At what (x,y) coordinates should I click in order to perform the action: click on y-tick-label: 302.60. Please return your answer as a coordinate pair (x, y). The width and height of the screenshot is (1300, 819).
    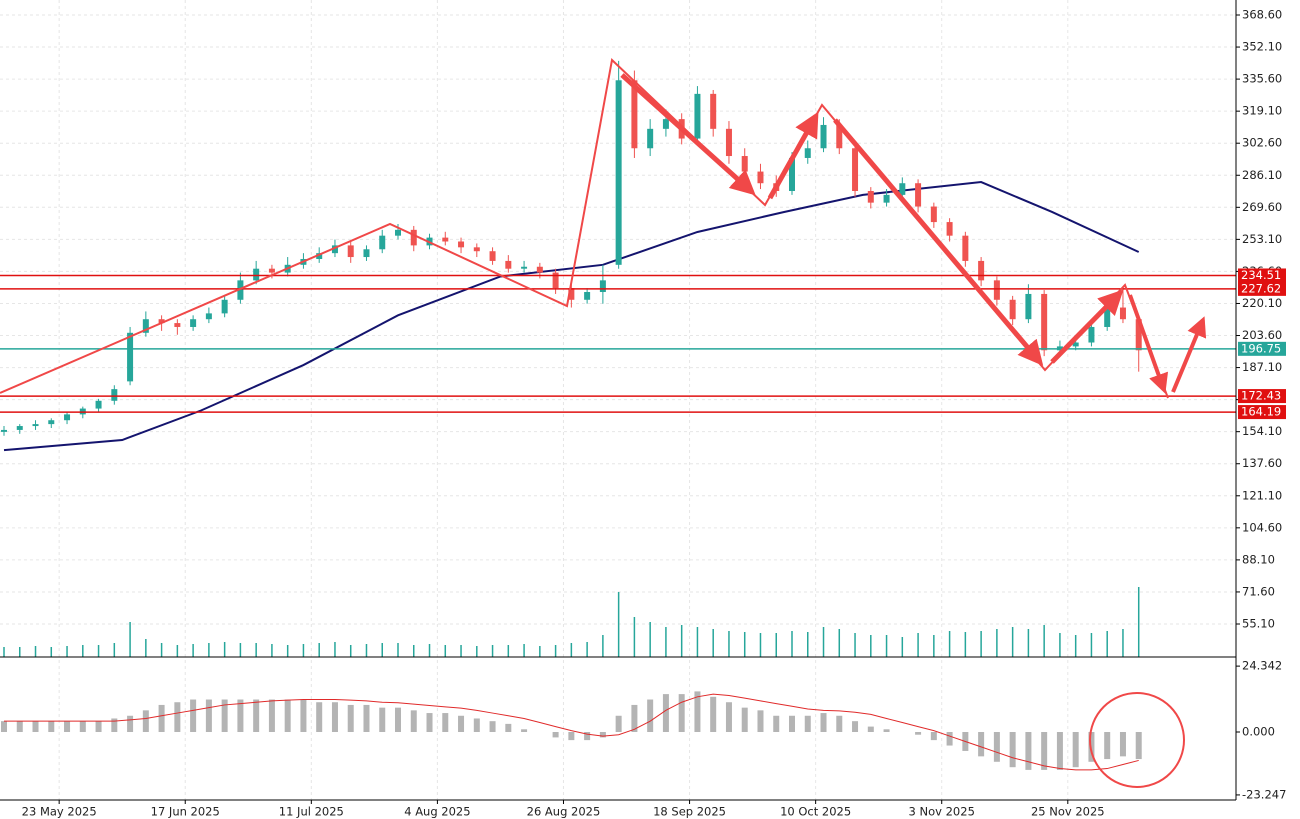
    Looking at the image, I should click on (1262, 143).